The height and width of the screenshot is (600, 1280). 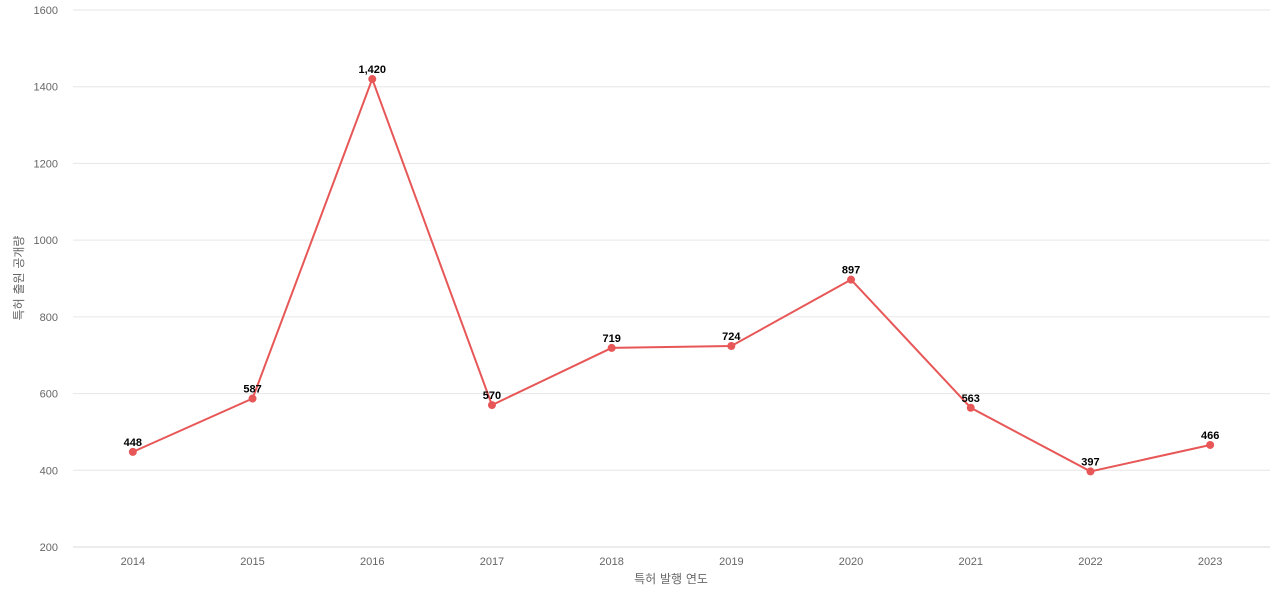 I want to click on data-label: 570, so click(x=492, y=396).